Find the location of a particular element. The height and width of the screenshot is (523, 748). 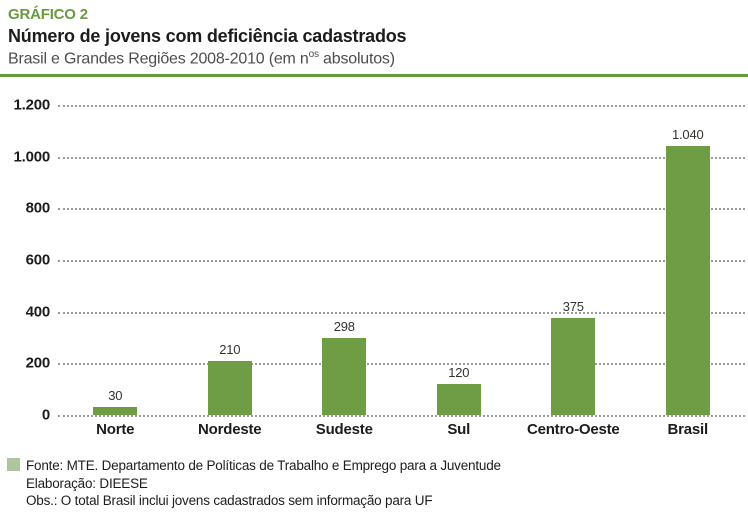

y-tick-label: 600 is located at coordinates (38, 260).